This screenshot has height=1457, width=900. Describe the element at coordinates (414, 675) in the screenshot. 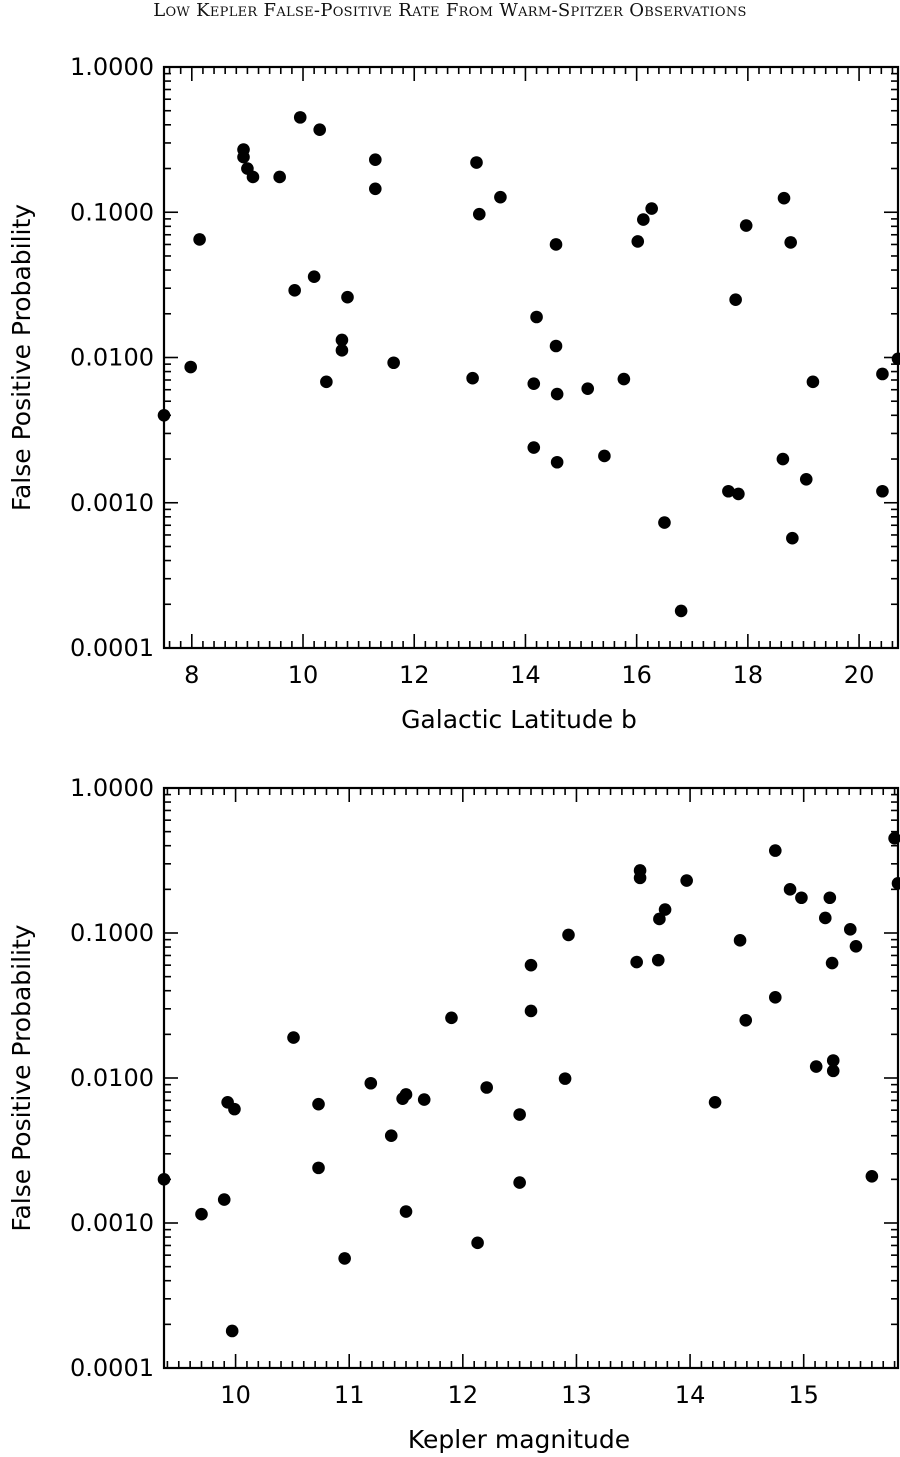

I see `latitude-x-tick-label: 12` at that location.